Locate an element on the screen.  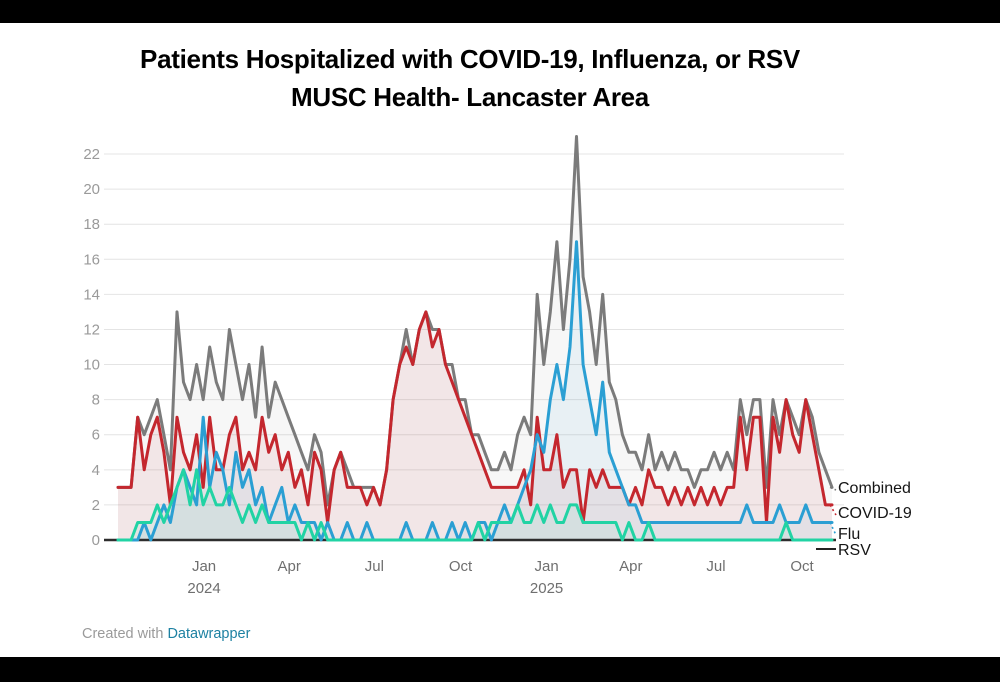
y-tick-label: 6 is located at coordinates (96, 435).